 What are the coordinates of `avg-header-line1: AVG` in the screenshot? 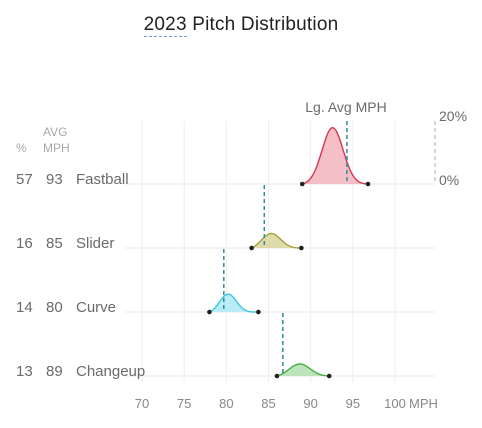 It's located at (55, 132).